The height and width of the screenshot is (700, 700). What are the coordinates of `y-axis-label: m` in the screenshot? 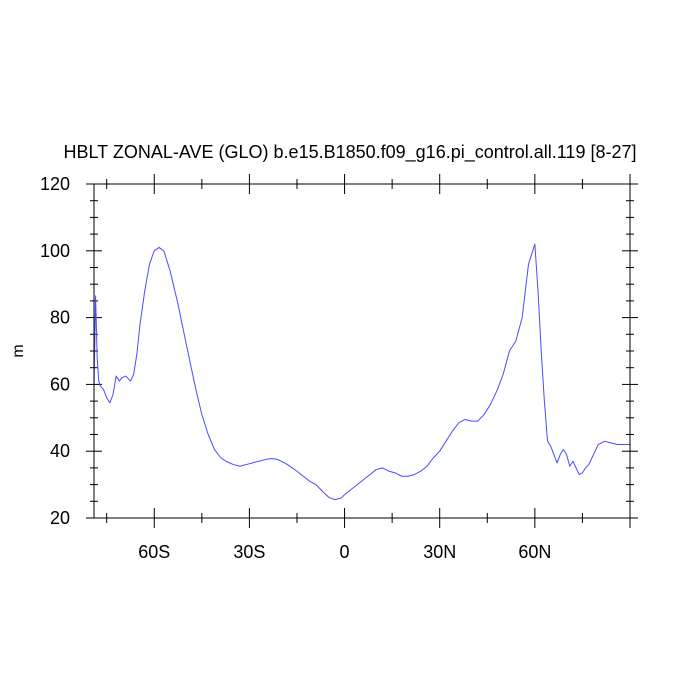 It's located at (18, 350).